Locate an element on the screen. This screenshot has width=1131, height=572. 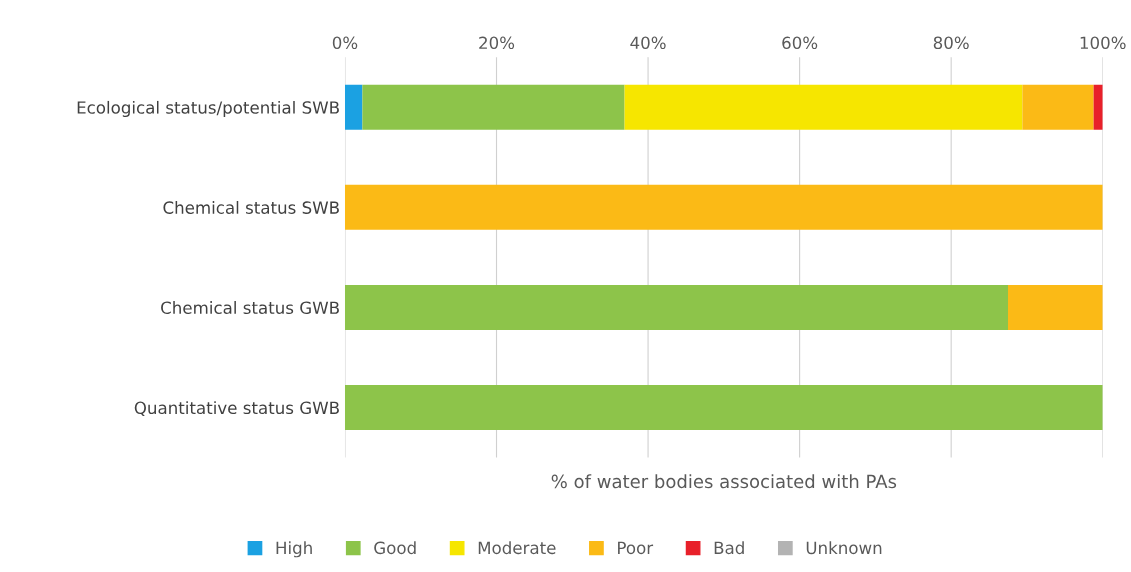
y-tick-label: Chemical status SWB is located at coordinates (251, 207).